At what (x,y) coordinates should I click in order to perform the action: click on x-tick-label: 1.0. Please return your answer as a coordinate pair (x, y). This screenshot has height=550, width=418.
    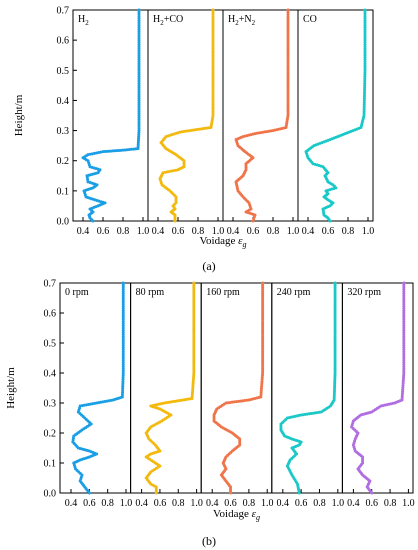
    Looking at the image, I should click on (218, 231).